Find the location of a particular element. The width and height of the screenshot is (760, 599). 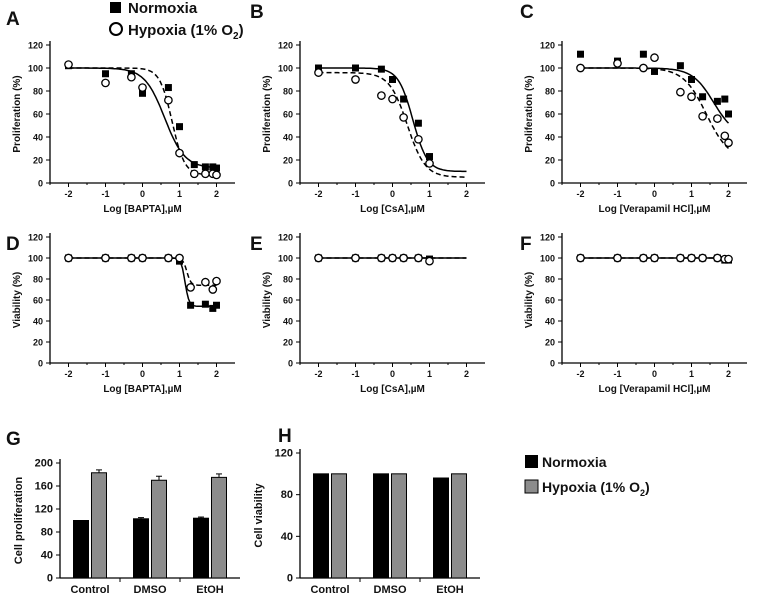

panel-label: C is located at coordinates (527, 12).